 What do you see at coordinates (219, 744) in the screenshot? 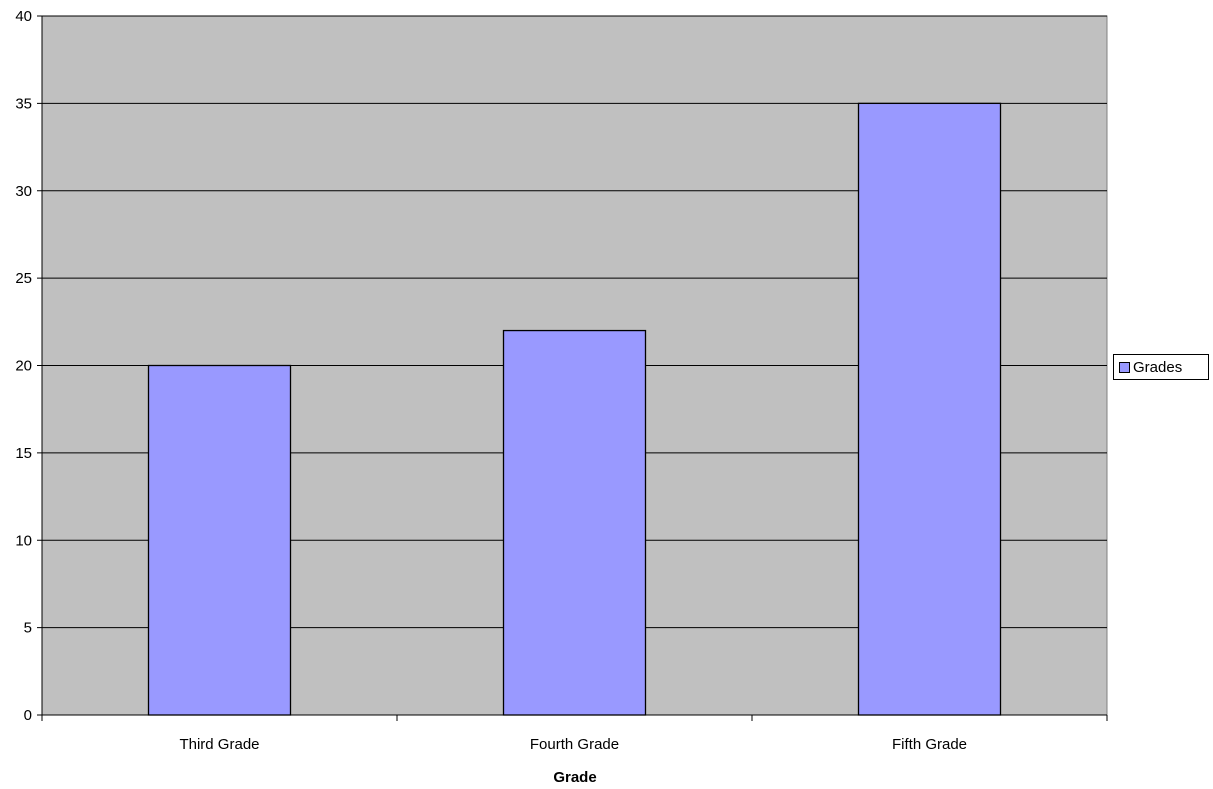
I see `x-tick-label: Third Grade` at bounding box center [219, 744].